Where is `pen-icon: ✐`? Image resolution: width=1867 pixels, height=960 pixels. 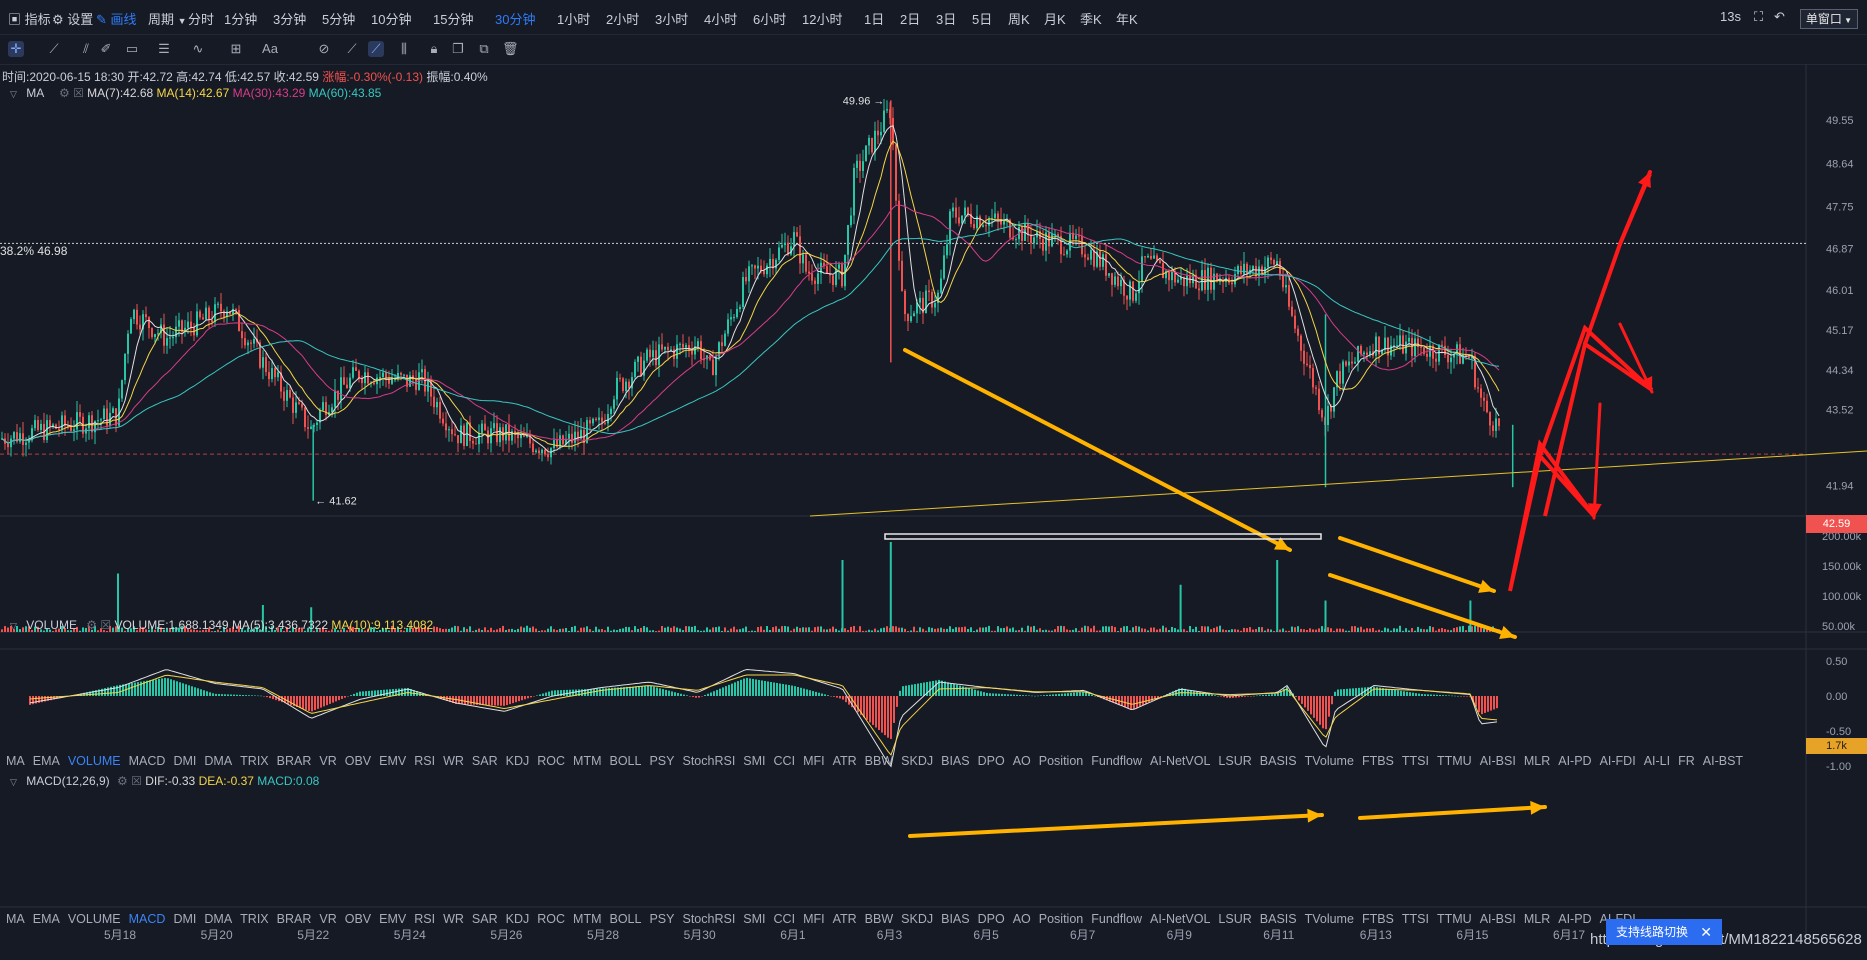 pen-icon: ✐ is located at coordinates (106, 48).